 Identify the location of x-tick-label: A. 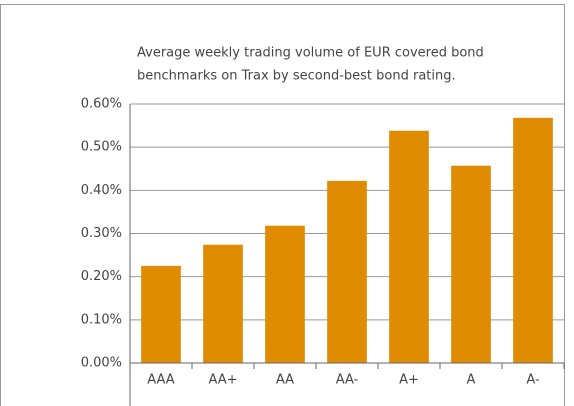
(471, 380).